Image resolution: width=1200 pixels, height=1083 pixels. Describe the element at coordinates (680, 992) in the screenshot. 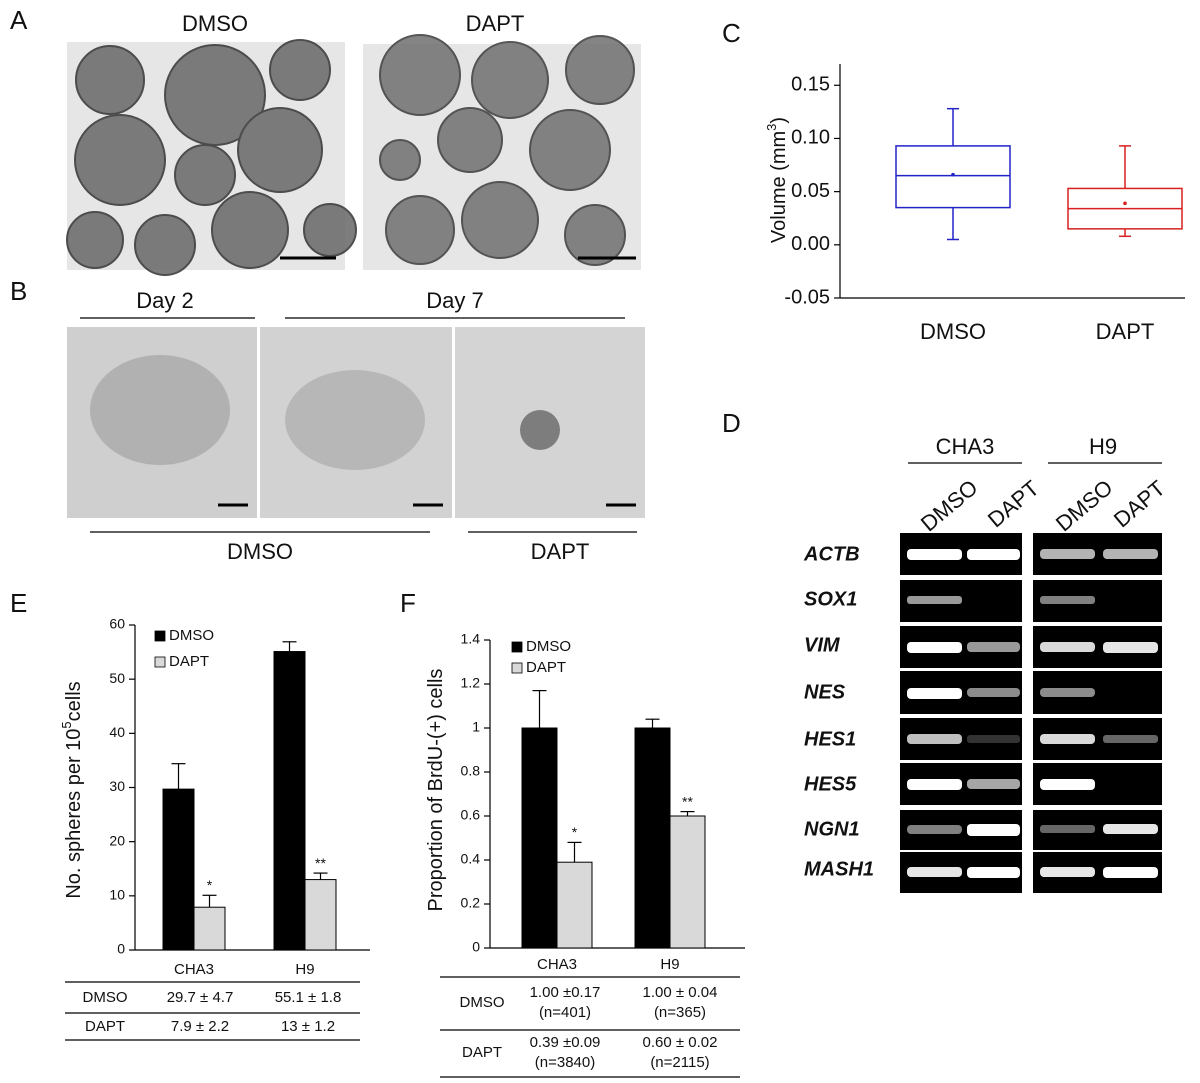

I see `table-cell: 1.00 ± 0.04` at that location.